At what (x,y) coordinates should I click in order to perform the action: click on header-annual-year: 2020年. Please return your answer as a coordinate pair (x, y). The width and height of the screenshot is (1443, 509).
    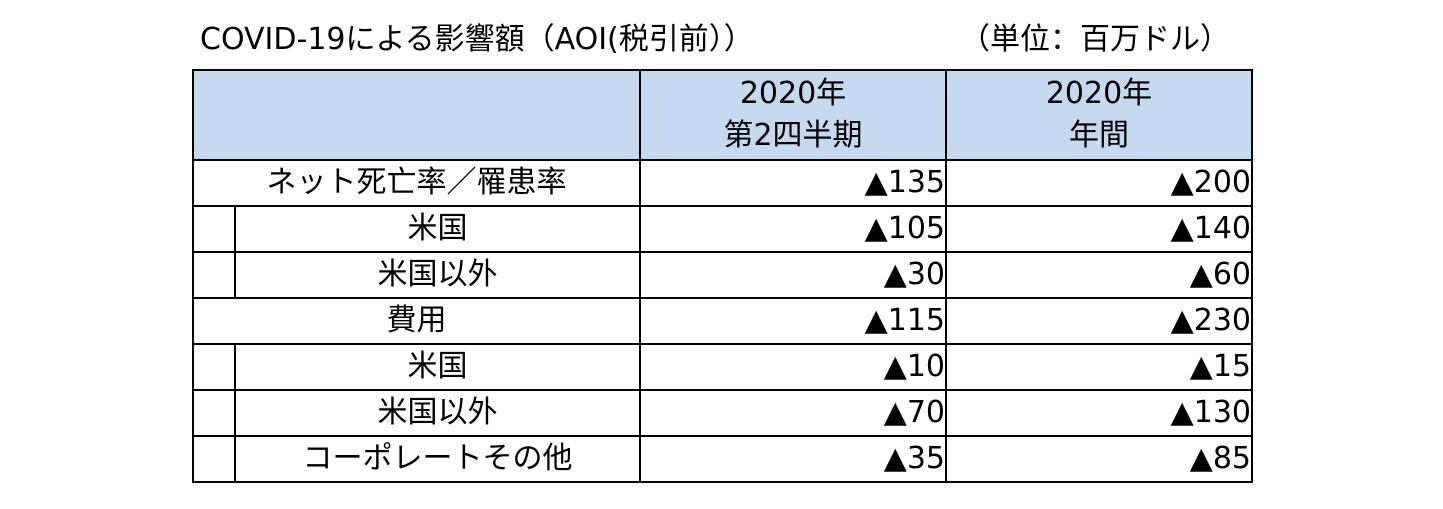
    Looking at the image, I should click on (1099, 93).